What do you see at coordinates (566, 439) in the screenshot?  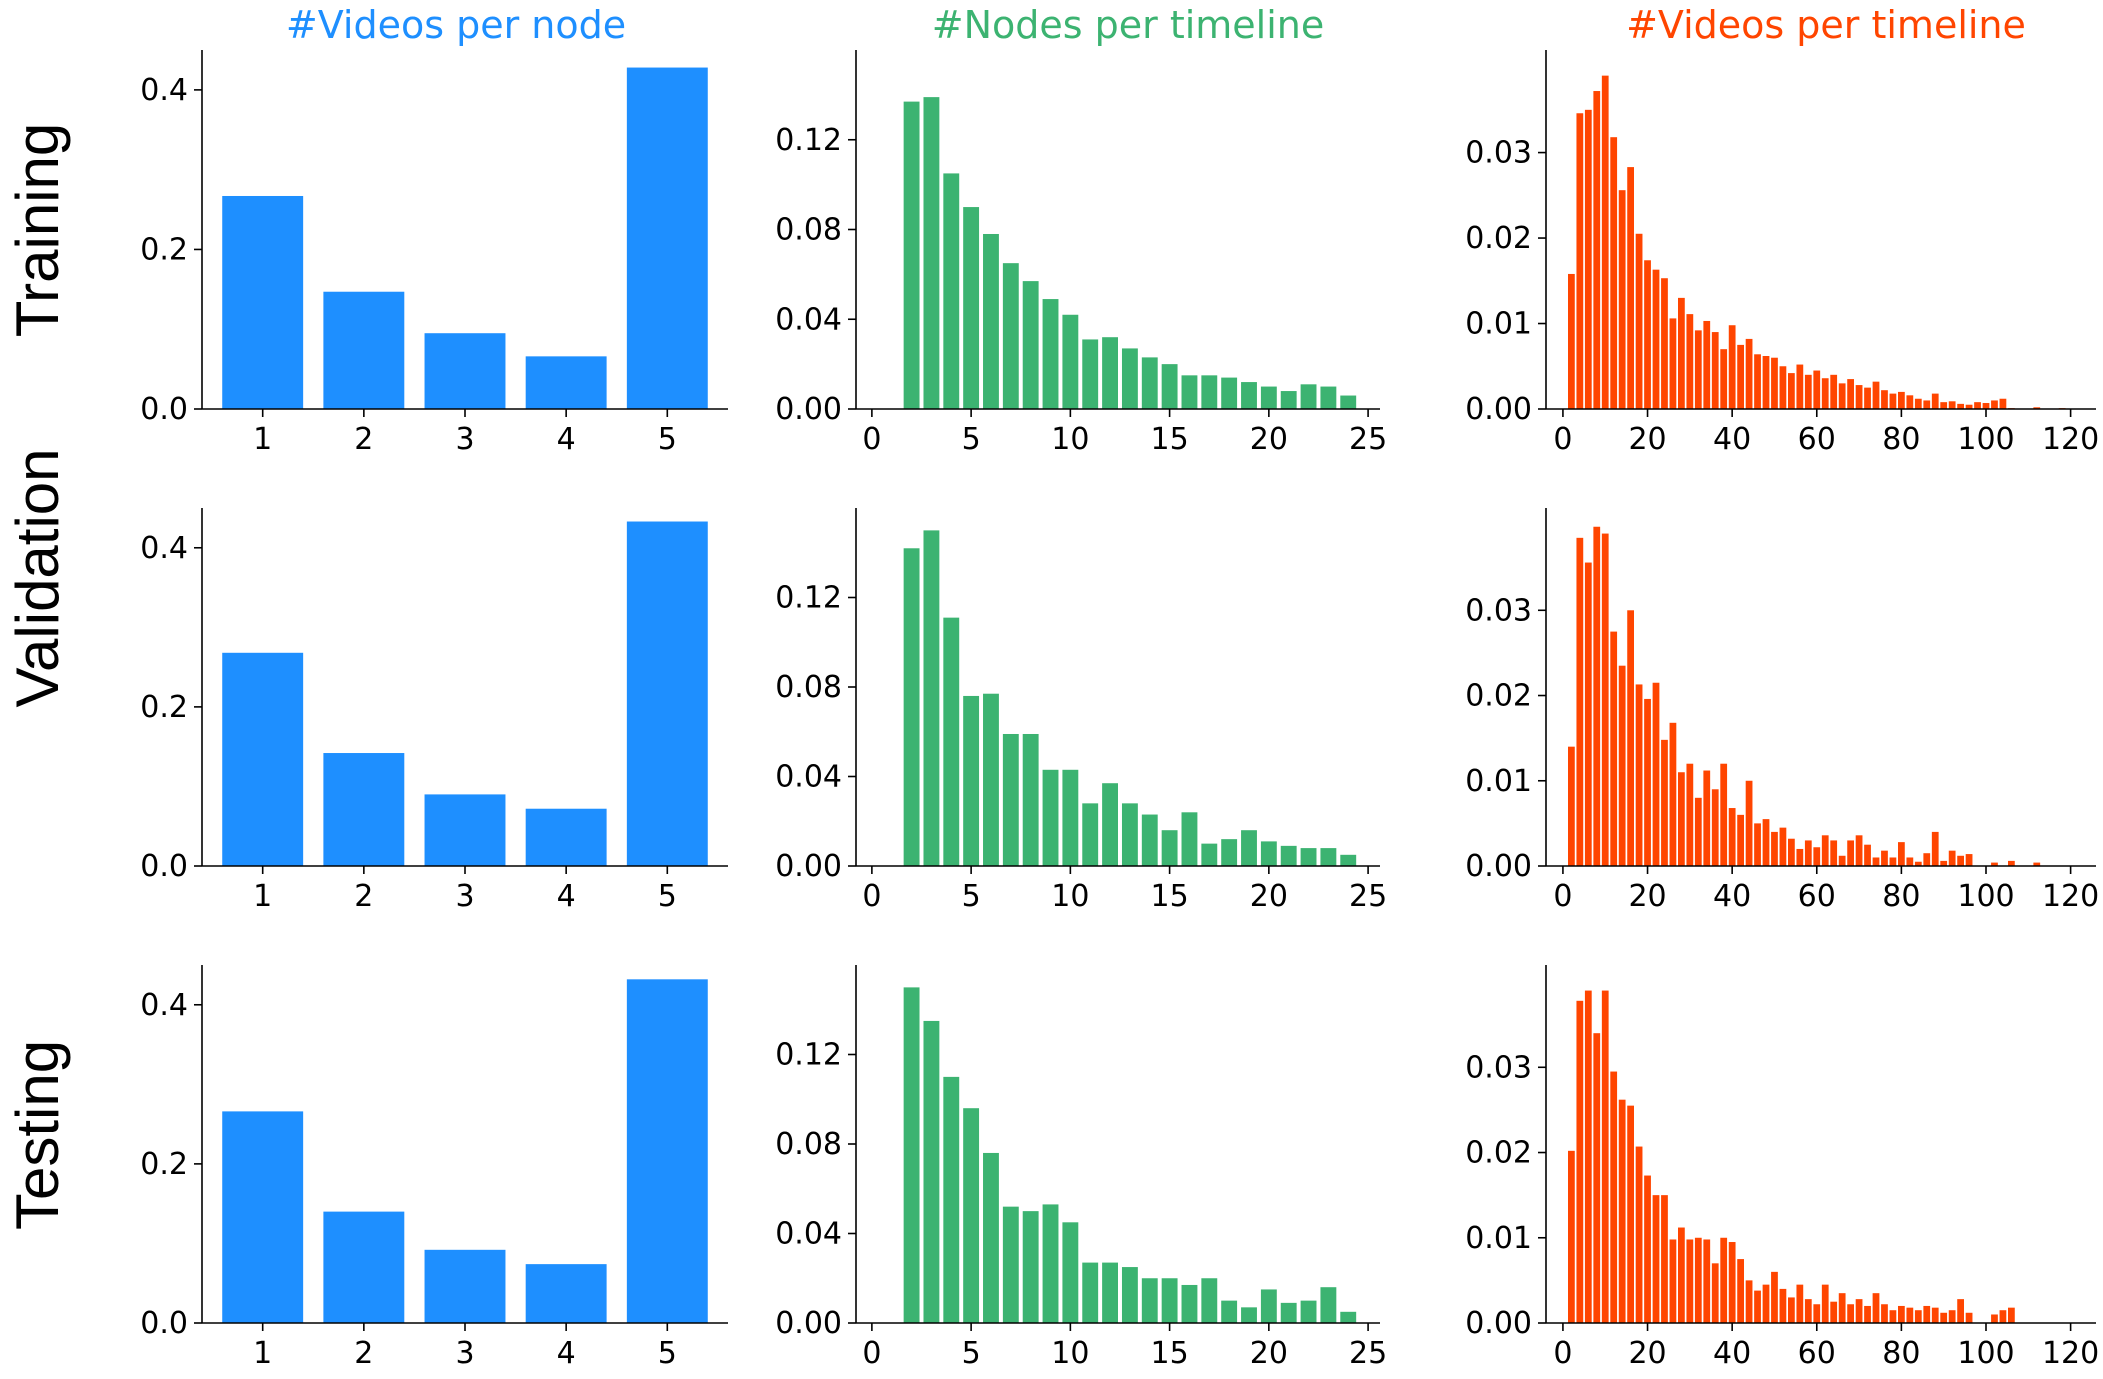 I see `x-tick-label: 4` at bounding box center [566, 439].